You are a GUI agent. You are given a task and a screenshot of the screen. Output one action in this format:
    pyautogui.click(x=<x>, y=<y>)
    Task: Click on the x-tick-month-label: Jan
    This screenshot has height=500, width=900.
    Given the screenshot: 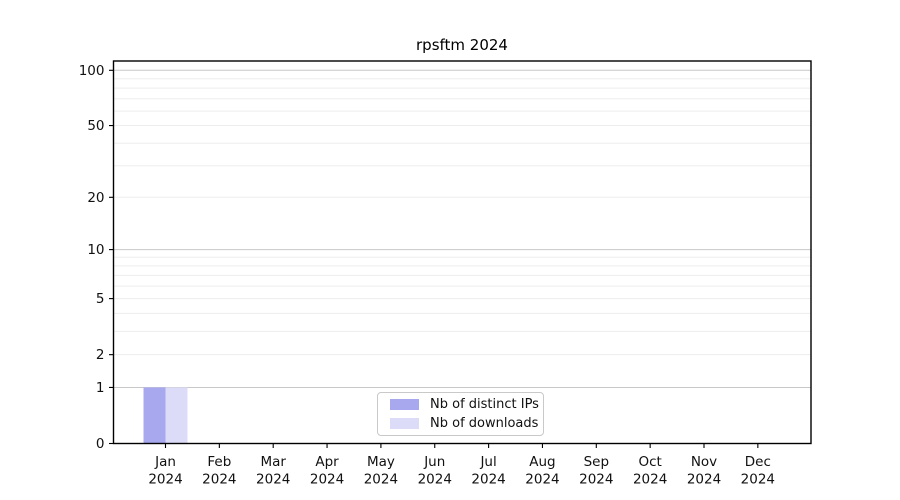 What is the action you would take?
    pyautogui.click(x=165, y=462)
    